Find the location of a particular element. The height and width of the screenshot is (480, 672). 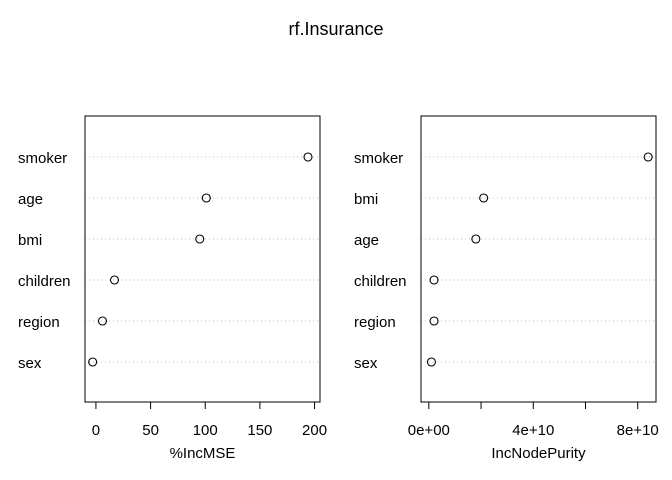

x-tick-label: 100 is located at coordinates (205, 430).